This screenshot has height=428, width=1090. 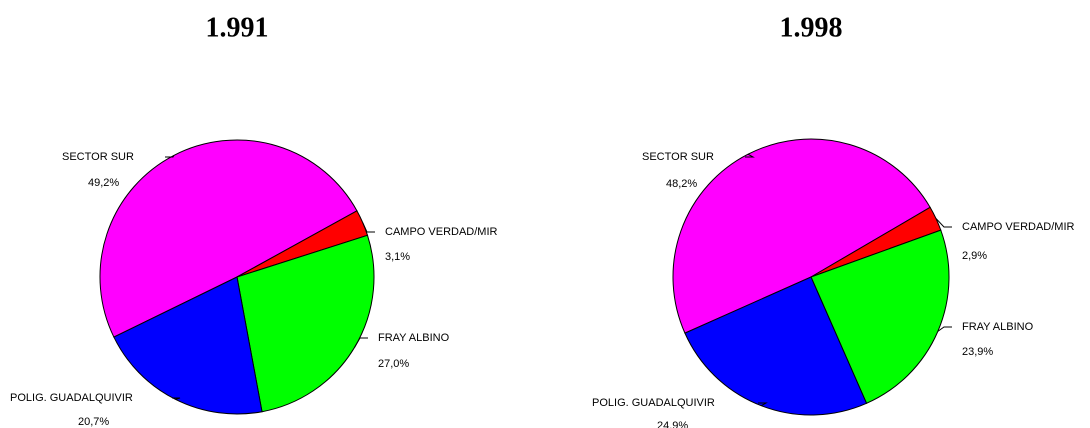 I want to click on value-label: 2,9%, so click(x=974, y=256).